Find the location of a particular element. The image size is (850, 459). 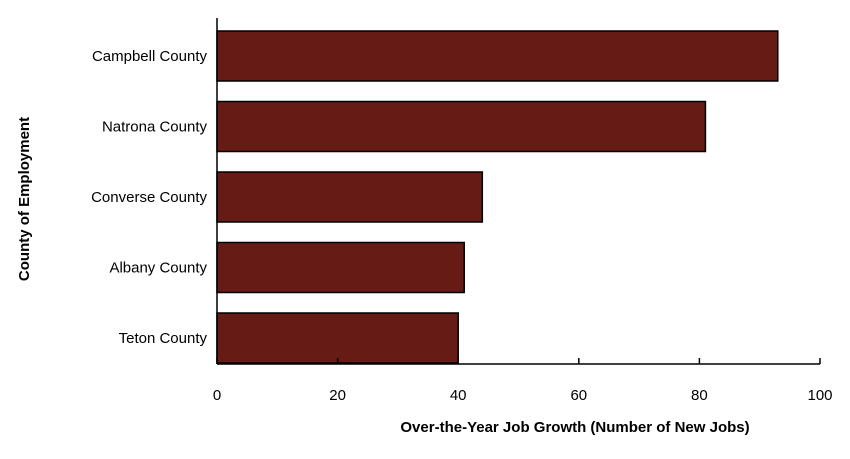

category-label: Teton County is located at coordinates (163, 338).